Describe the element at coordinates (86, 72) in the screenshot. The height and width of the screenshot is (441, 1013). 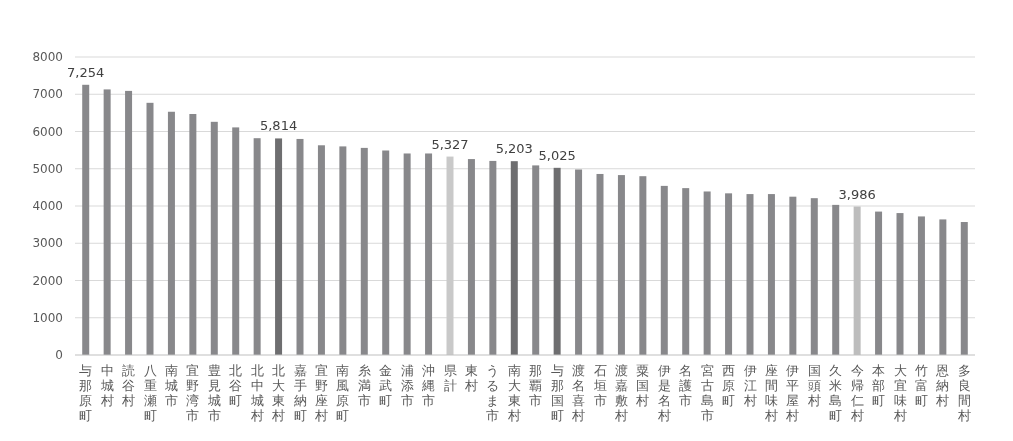
I see `data-label: 7,254` at that location.